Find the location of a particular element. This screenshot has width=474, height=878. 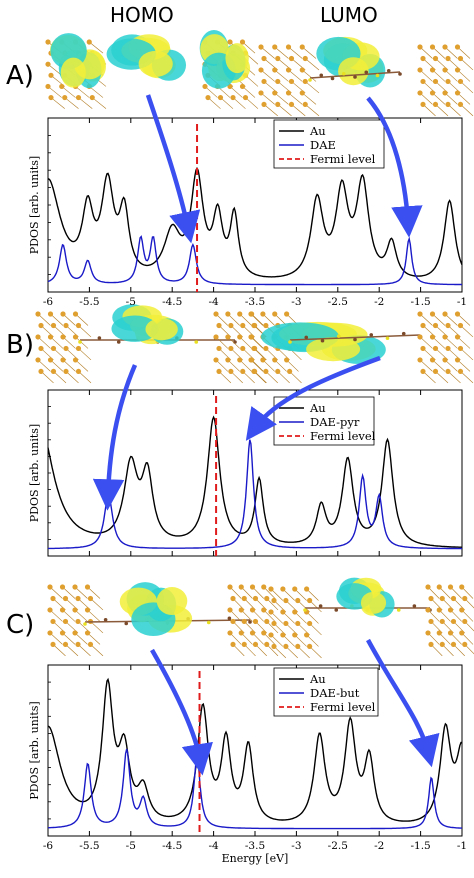

lumo-header: LUMO is located at coordinates (349, 15).